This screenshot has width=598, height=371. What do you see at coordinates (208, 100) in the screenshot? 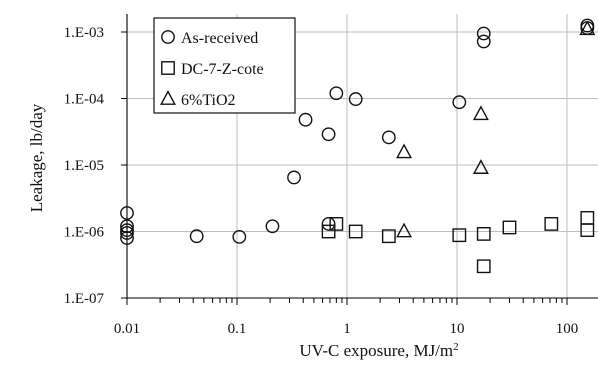
I see `legend-label: 6%TiO2` at bounding box center [208, 100].